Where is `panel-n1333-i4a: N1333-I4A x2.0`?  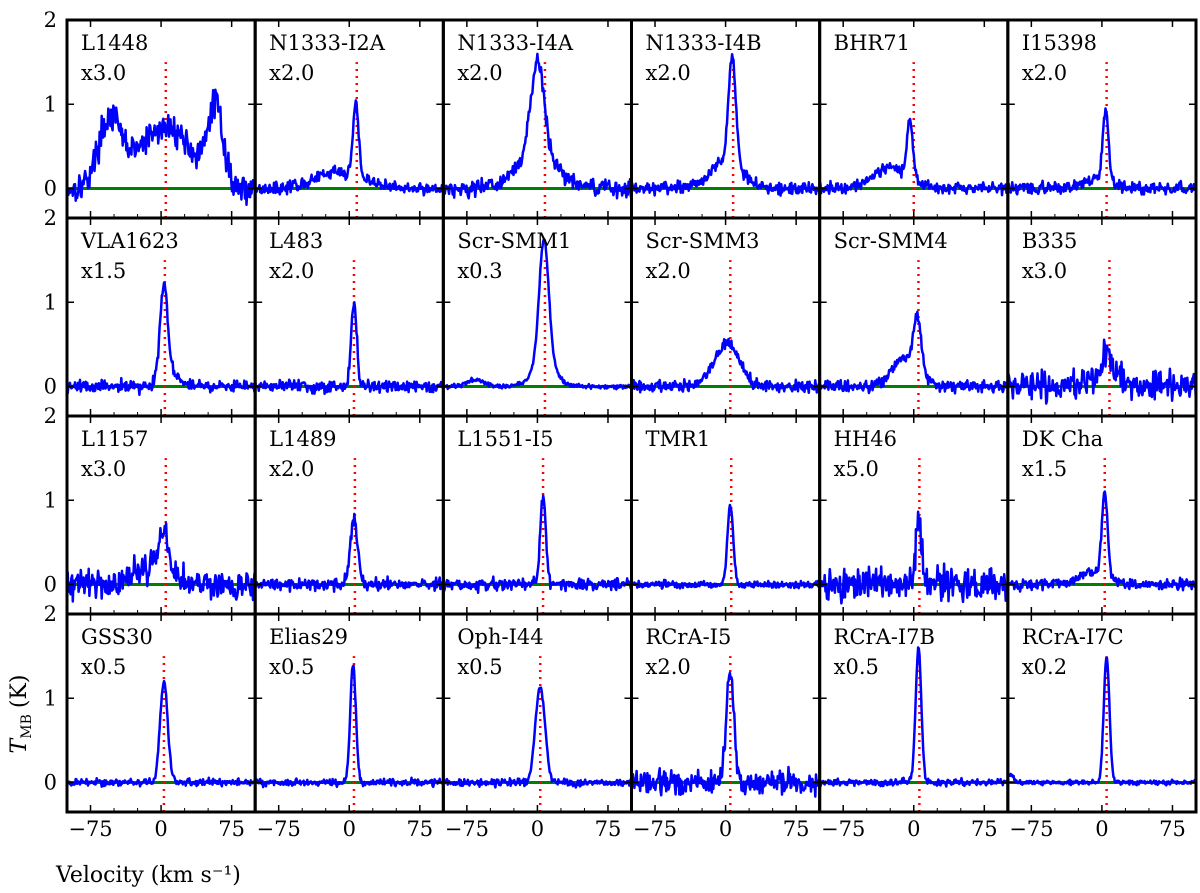 panel-n1333-i4a: N1333-I4A x2.0 is located at coordinates (537, 119).